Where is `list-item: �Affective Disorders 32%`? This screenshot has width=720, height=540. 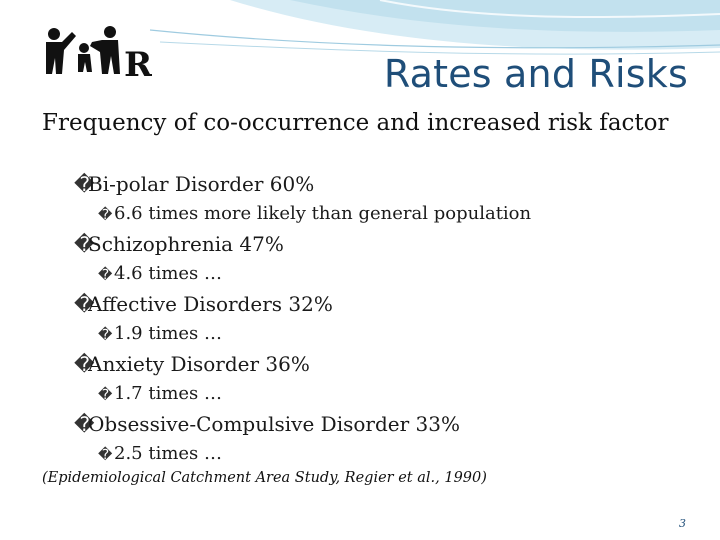 list-item: �Affective Disorders 32% is located at coordinates (387, 304).